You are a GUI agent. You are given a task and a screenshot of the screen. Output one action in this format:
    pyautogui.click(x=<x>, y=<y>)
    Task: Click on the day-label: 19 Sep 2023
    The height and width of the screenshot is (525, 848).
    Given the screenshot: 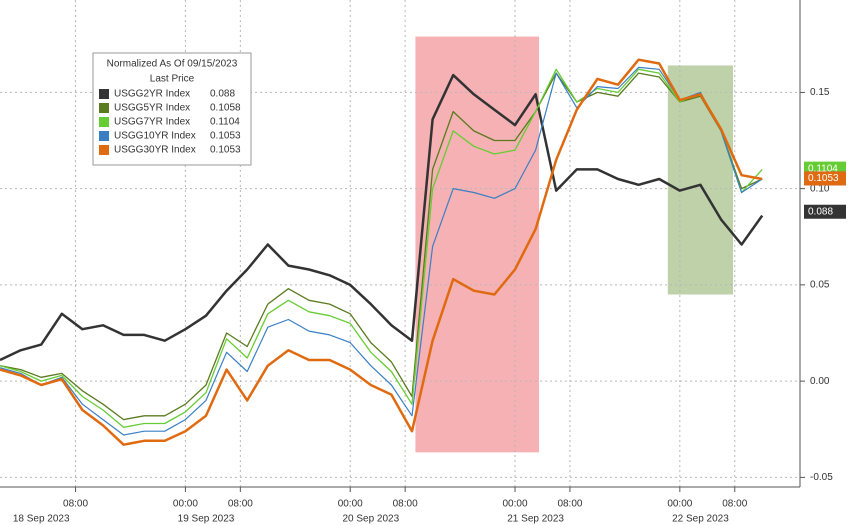 What is the action you would take?
    pyautogui.click(x=206, y=519)
    